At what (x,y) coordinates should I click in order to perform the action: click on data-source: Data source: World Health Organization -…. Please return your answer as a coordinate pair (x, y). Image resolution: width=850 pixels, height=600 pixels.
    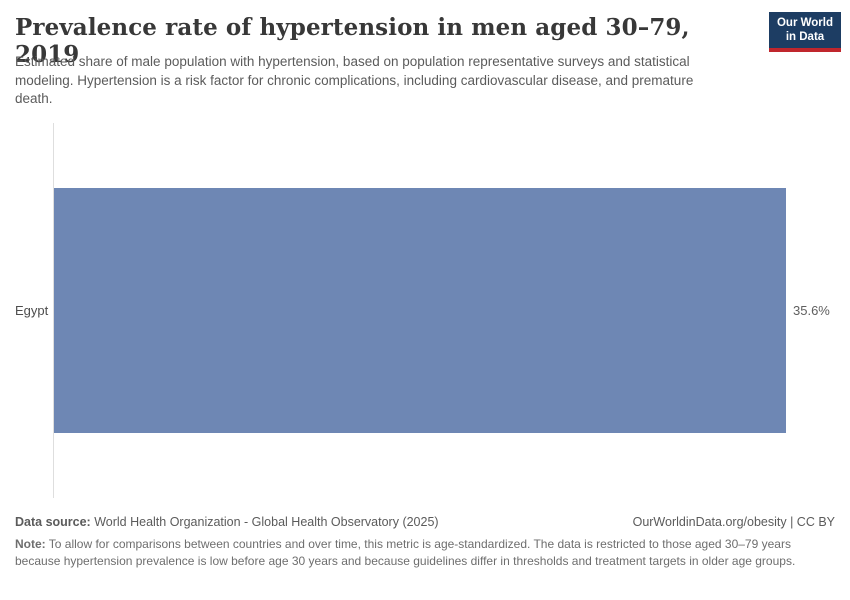
    Looking at the image, I should click on (227, 522).